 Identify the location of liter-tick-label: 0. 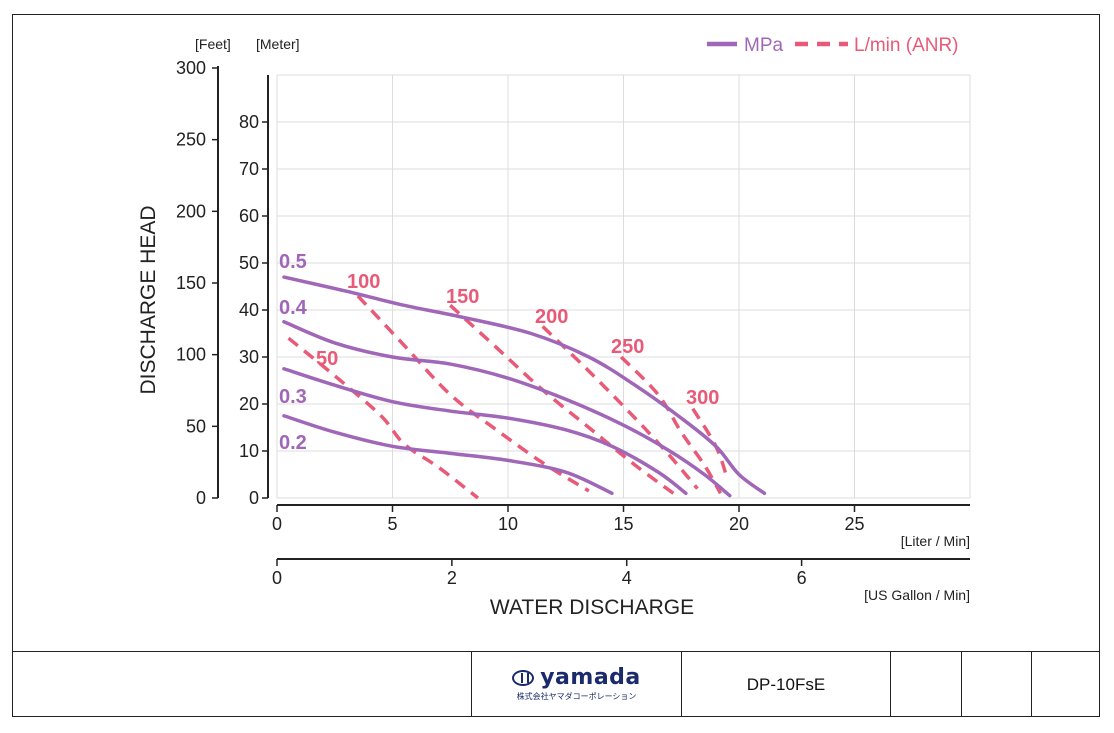
(277, 524).